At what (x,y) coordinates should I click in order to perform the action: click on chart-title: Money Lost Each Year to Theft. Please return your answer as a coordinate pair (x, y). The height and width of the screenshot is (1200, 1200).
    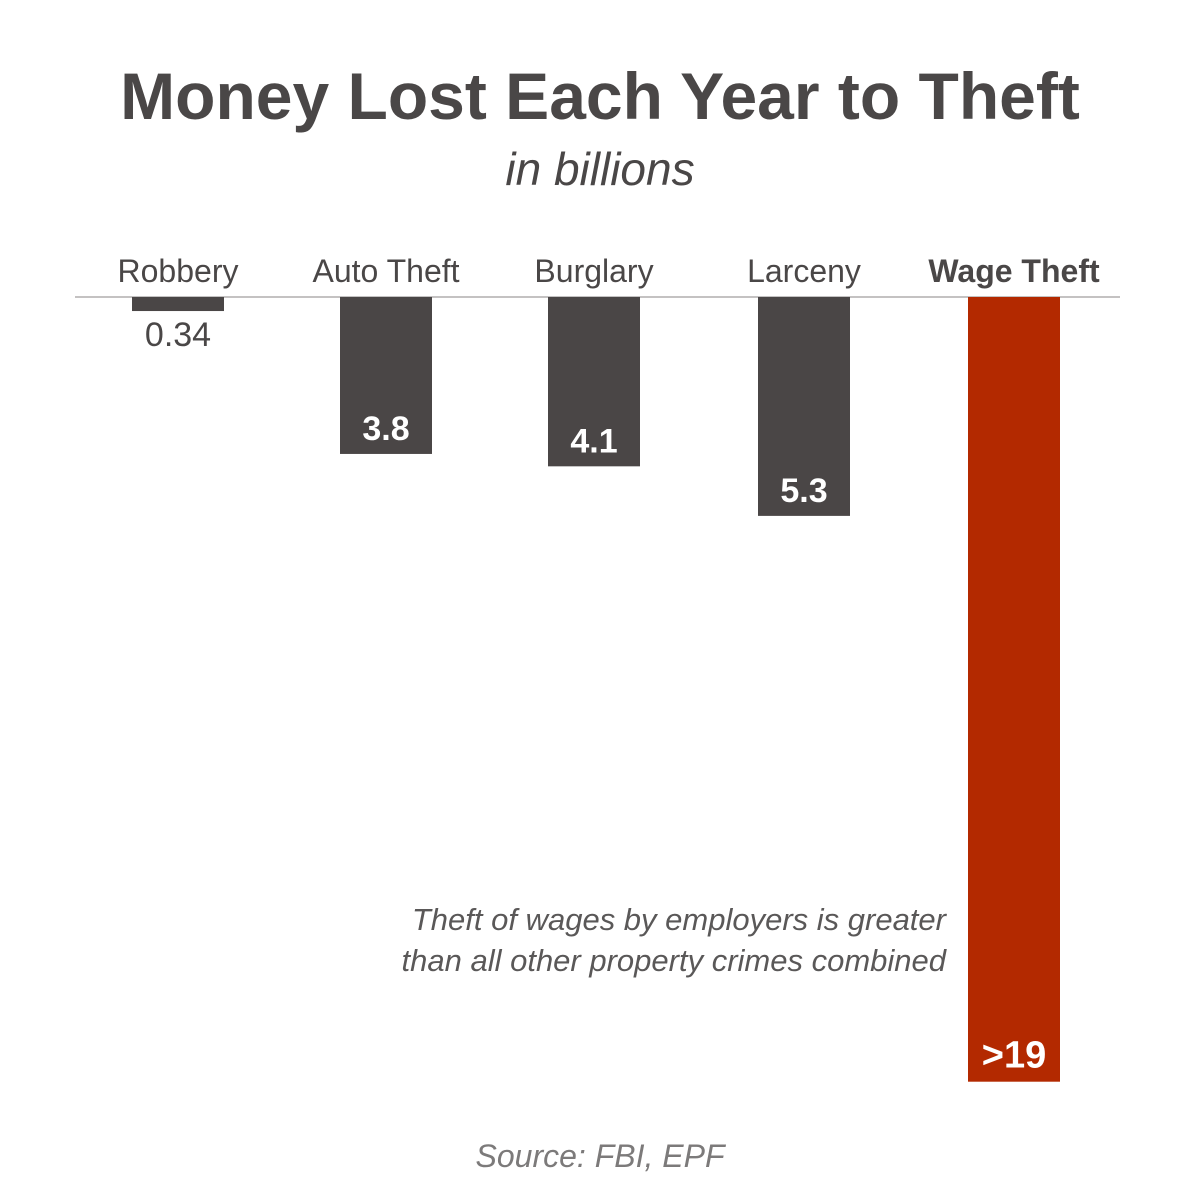
    Looking at the image, I should click on (600, 96).